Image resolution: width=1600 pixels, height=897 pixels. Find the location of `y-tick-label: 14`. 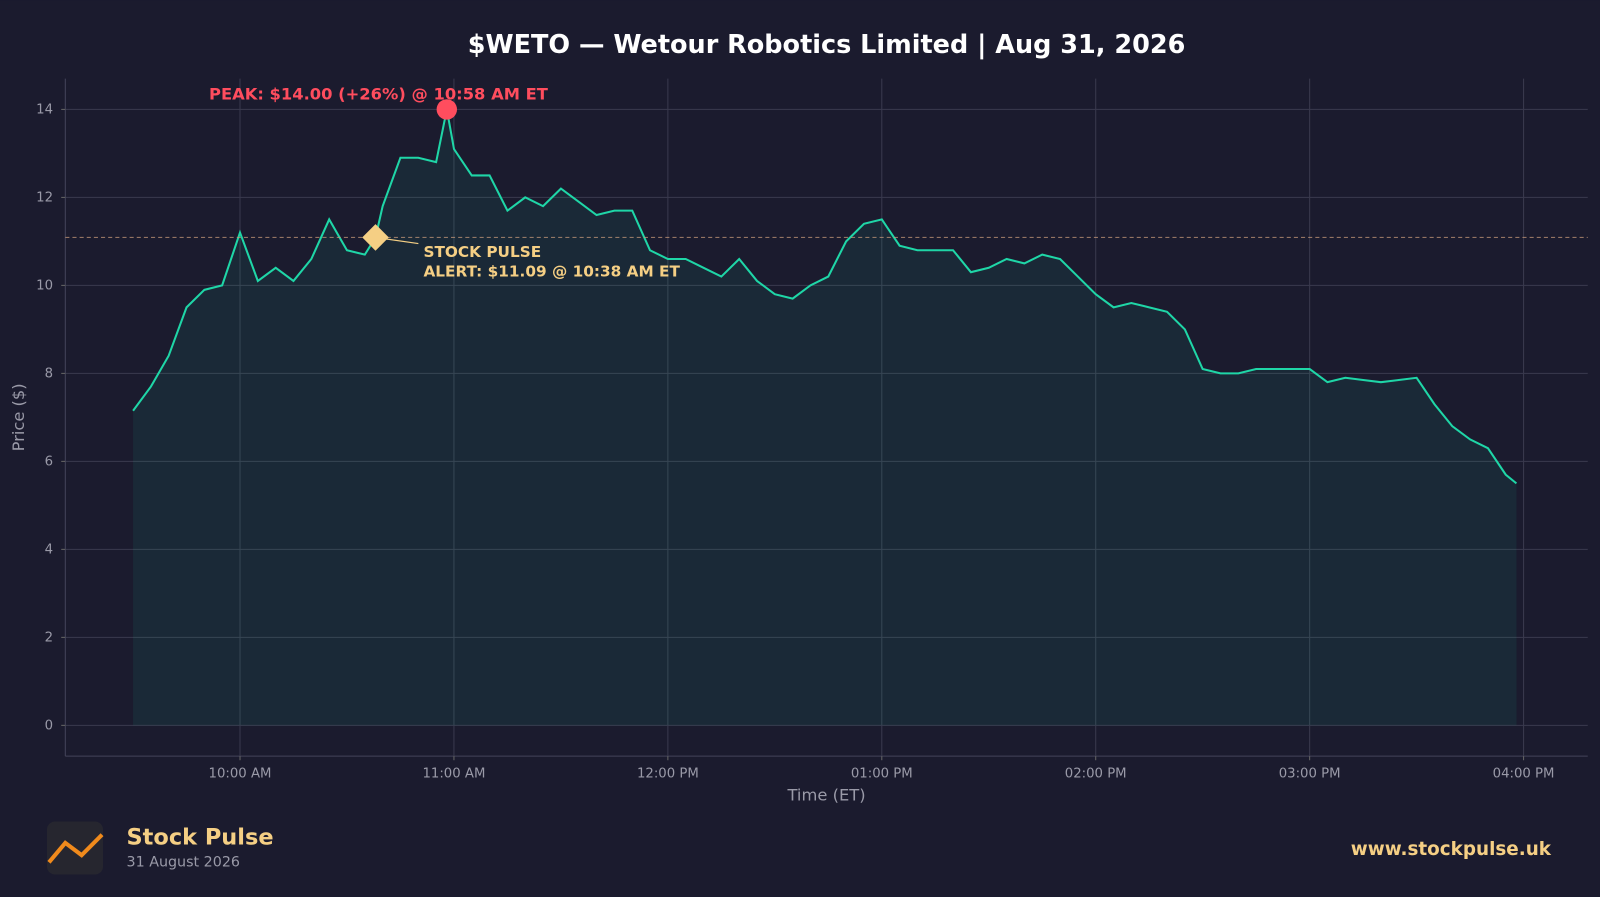

y-tick-label: 14 is located at coordinates (44, 109).